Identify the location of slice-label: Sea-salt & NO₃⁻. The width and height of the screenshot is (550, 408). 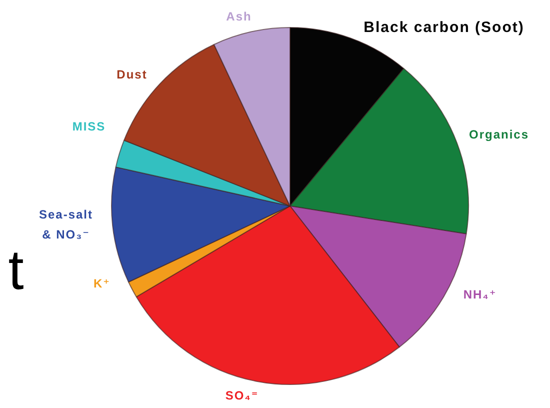
(66, 224).